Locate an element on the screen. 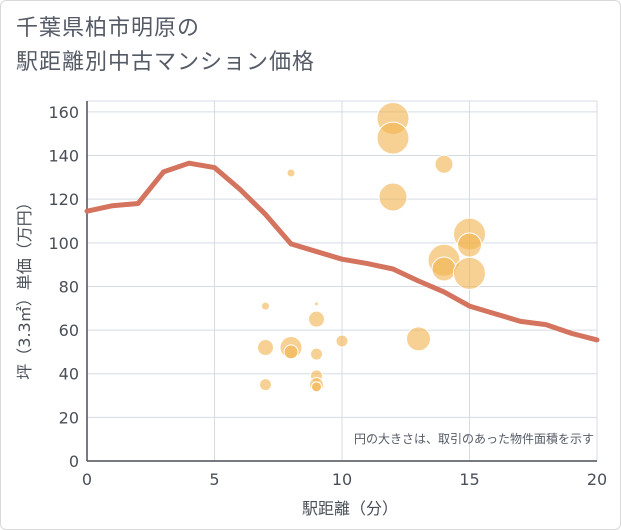 Image resolution: width=621 pixels, height=530 pixels. y-tick-label: 0 is located at coordinates (74, 461).